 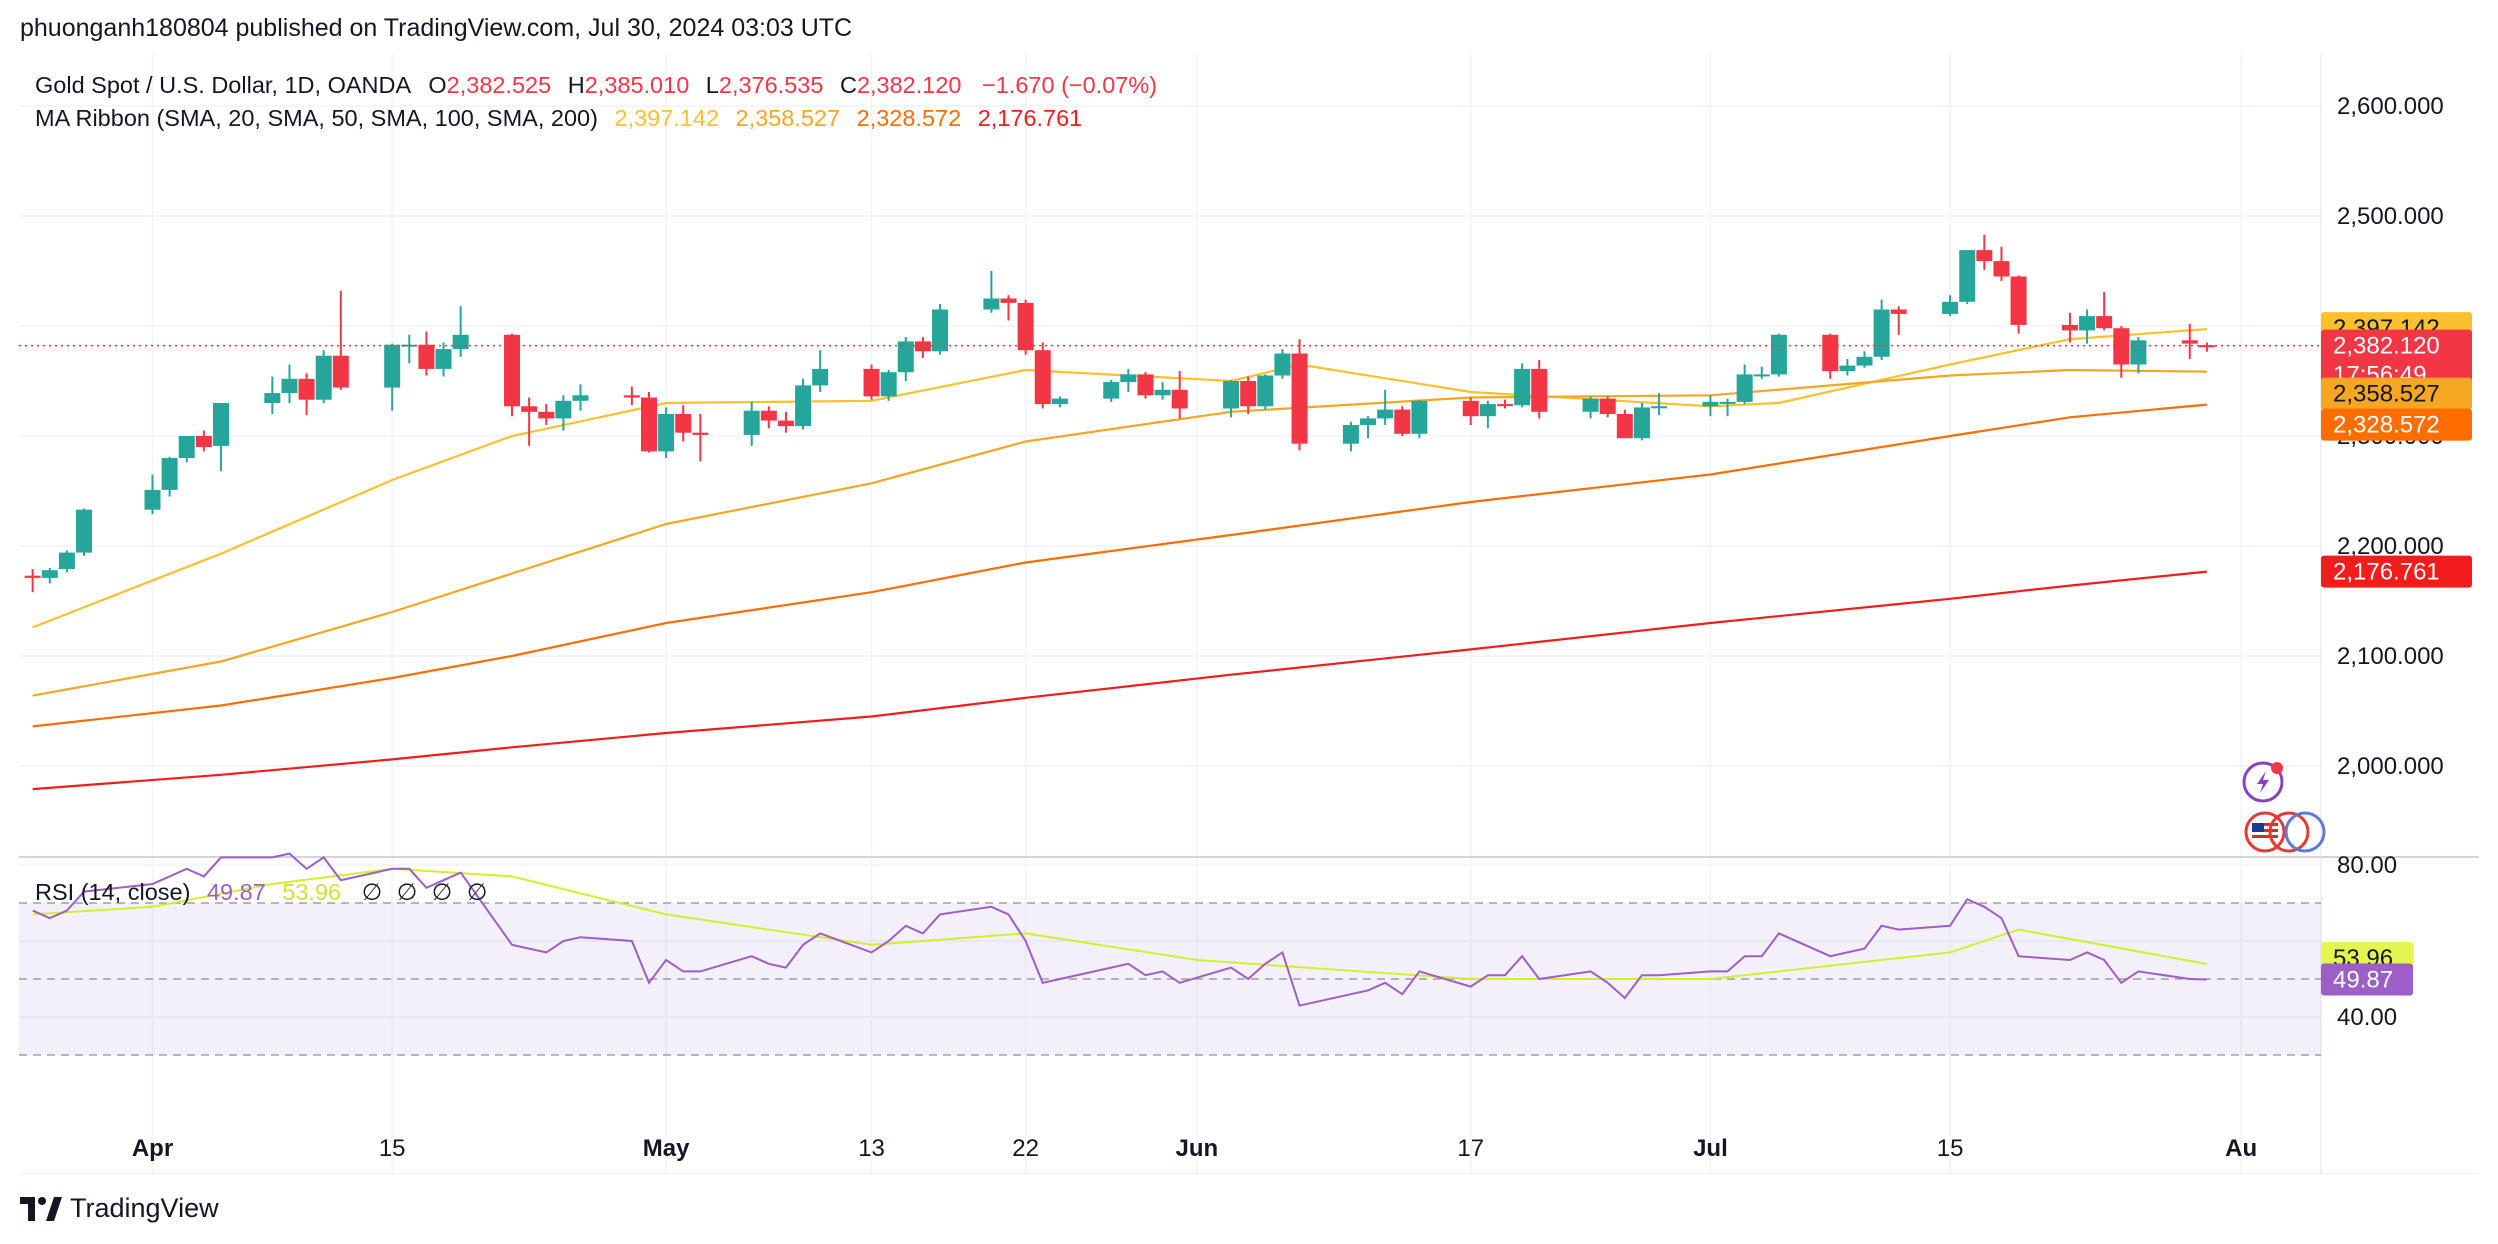 I want to click on ma50-badge-box, so click(x=2396, y=393).